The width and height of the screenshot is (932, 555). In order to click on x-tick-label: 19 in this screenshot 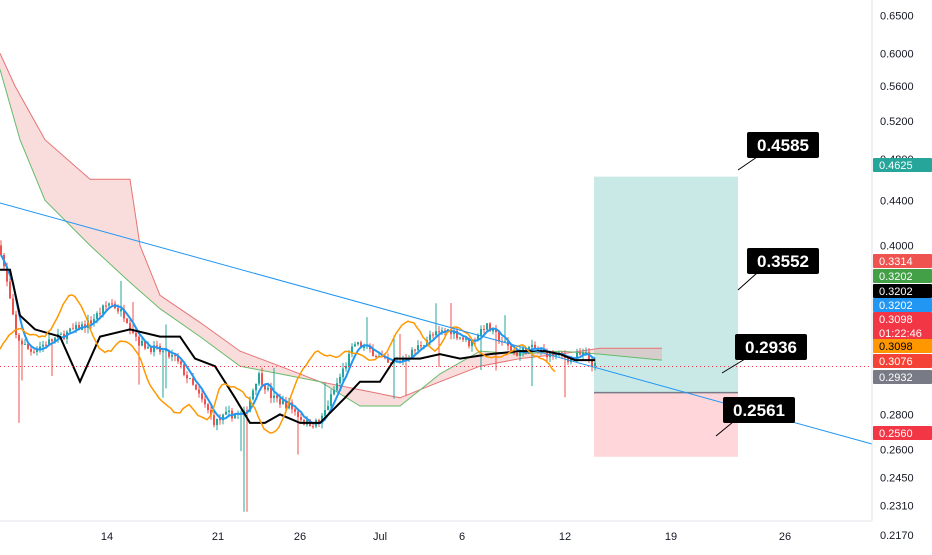, I will do `click(671, 537)`.